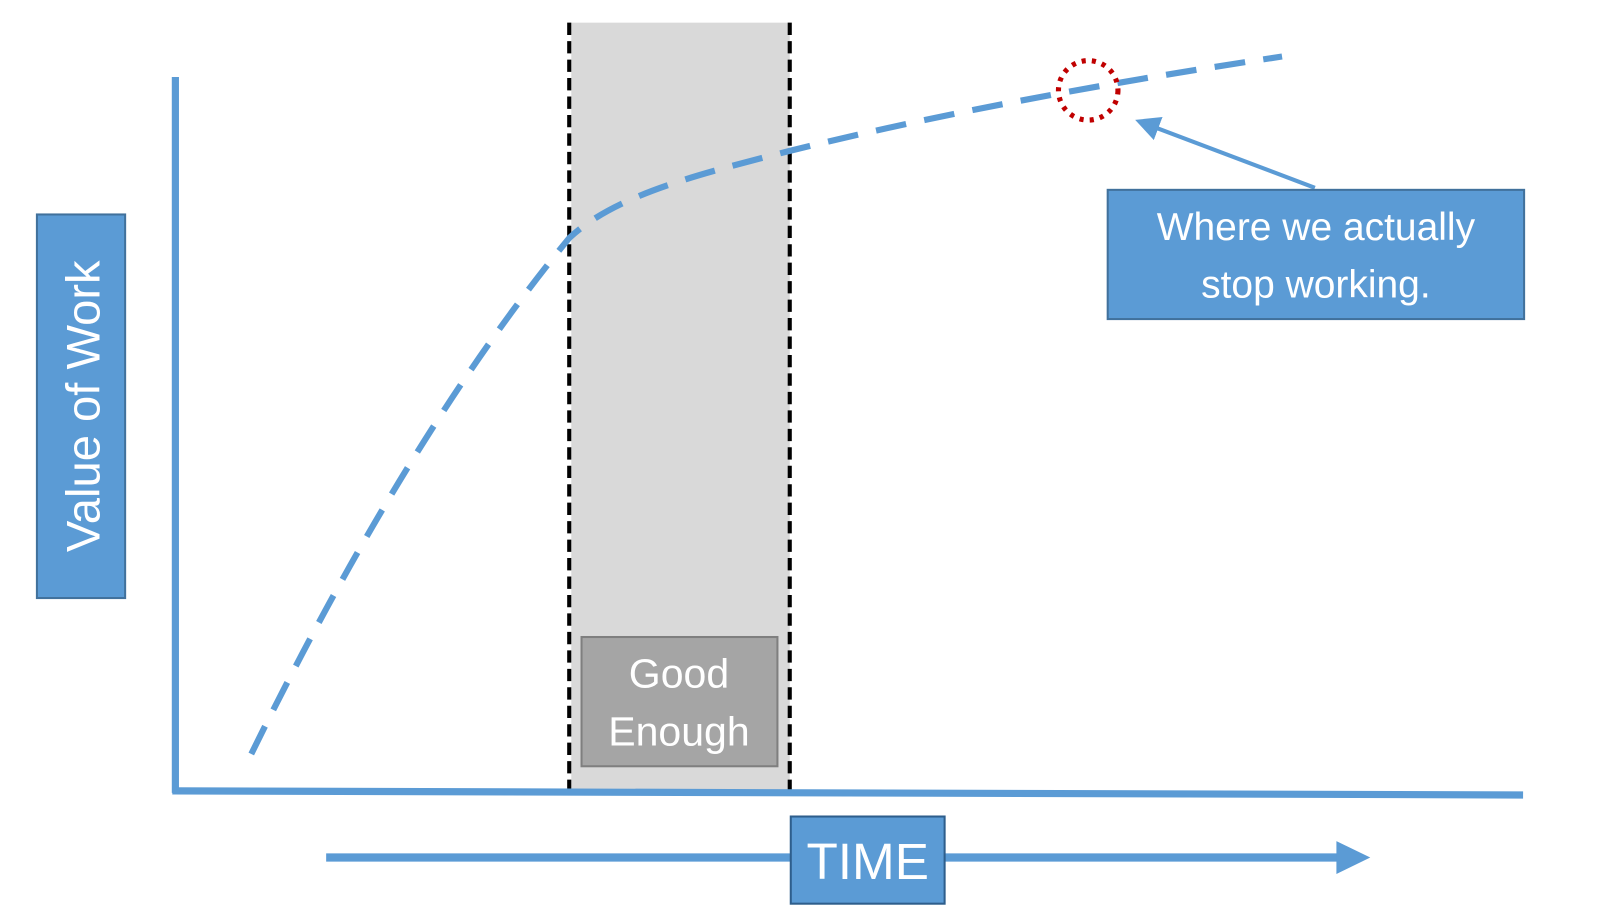 The image size is (1600, 912). What do you see at coordinates (679, 701) in the screenshot?
I see `good-enough-label: Good Enough` at bounding box center [679, 701].